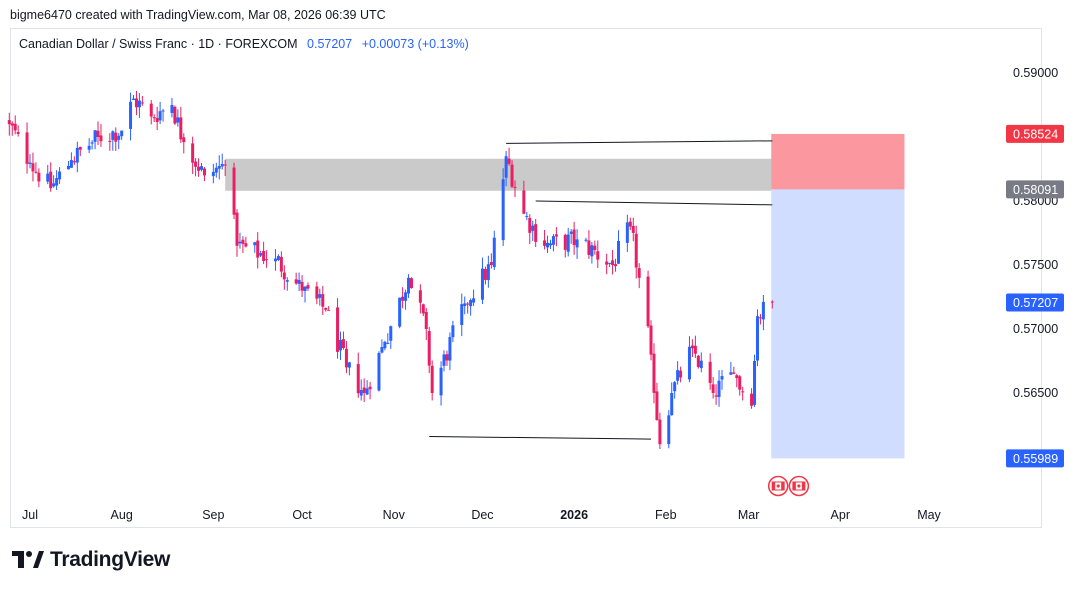 This screenshot has height=592, width=1080. Describe the element at coordinates (803, 486) in the screenshot. I see `flag-band-right` at that location.